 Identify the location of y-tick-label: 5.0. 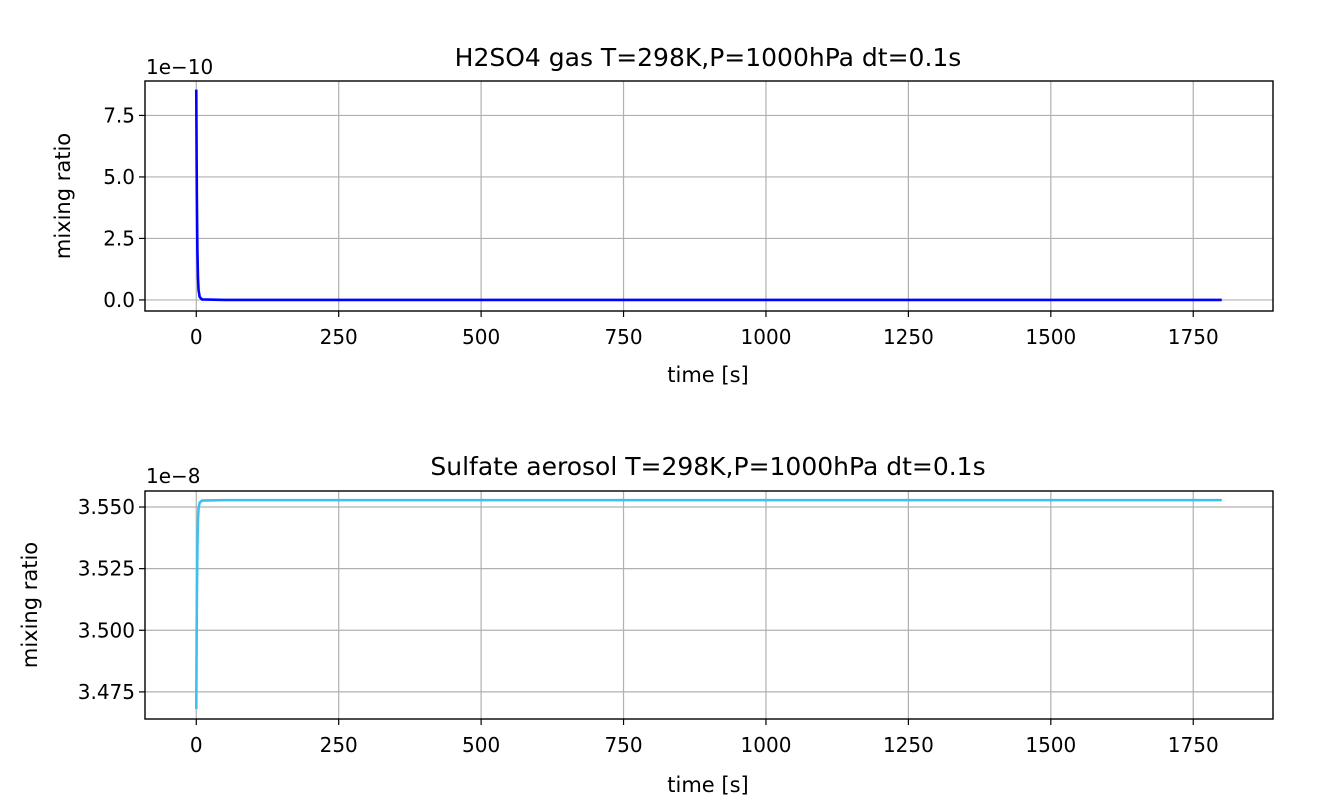
(119, 177).